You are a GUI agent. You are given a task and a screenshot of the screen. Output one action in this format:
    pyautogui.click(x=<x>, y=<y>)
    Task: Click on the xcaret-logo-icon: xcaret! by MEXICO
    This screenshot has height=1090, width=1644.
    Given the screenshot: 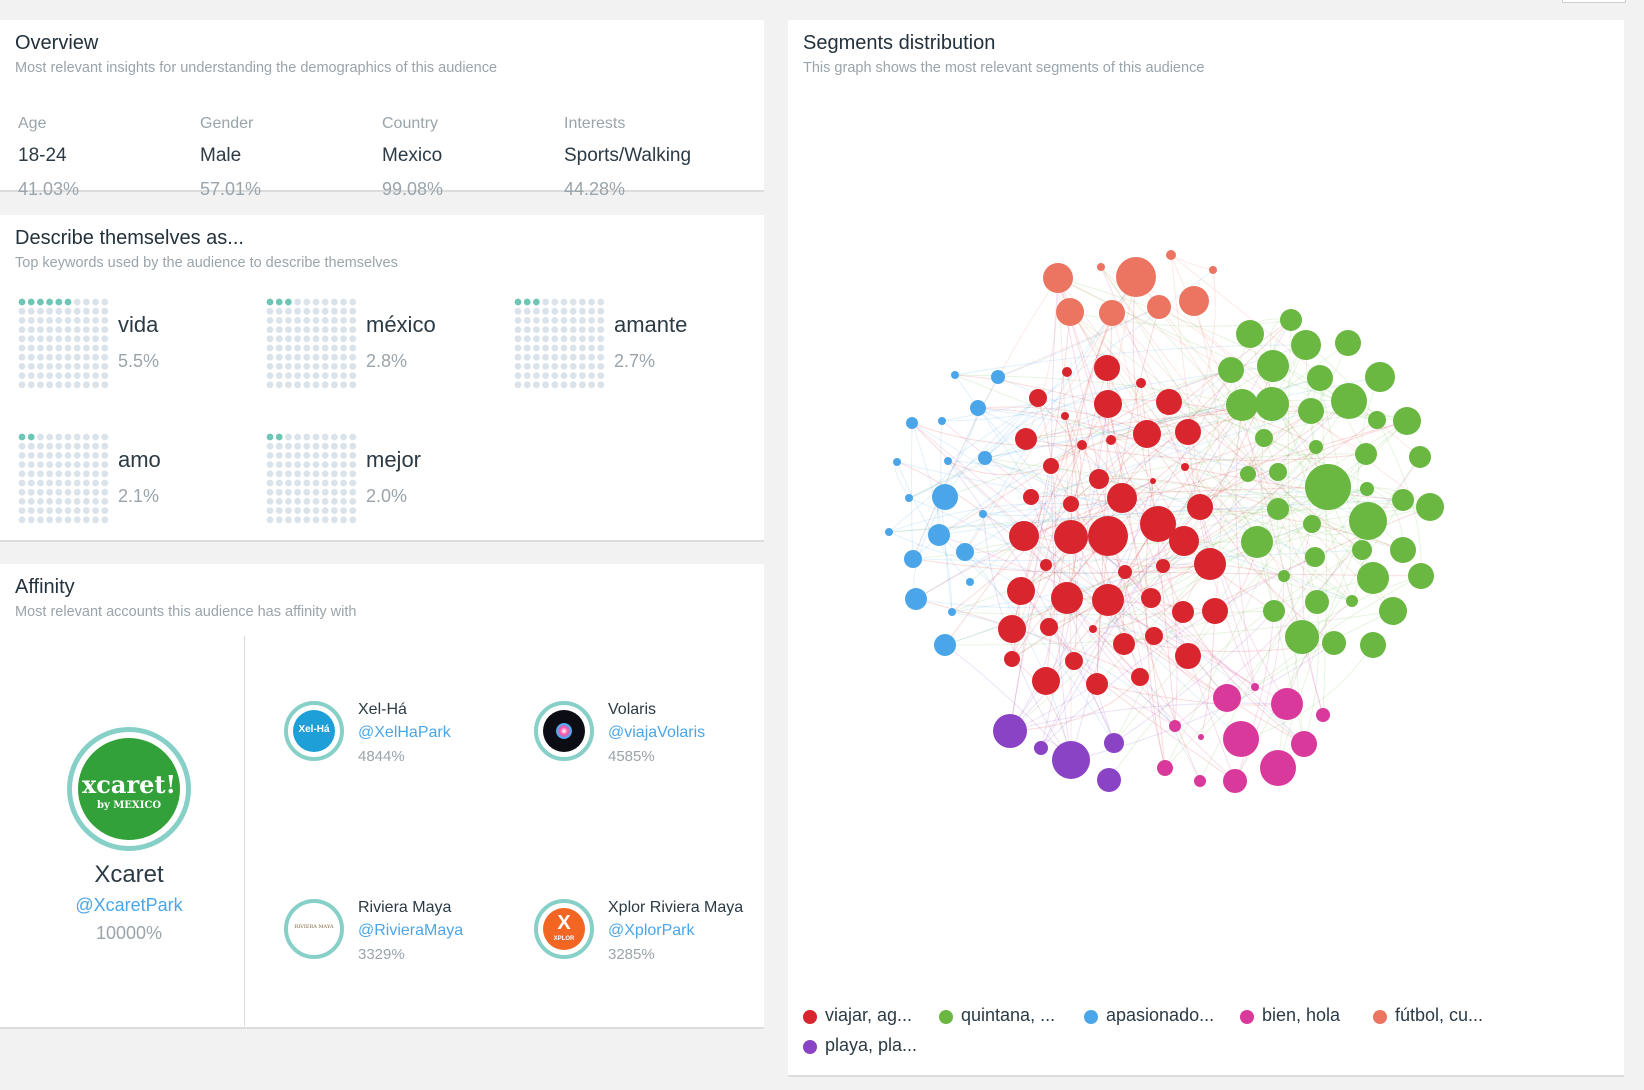 What is the action you would take?
    pyautogui.click(x=129, y=789)
    